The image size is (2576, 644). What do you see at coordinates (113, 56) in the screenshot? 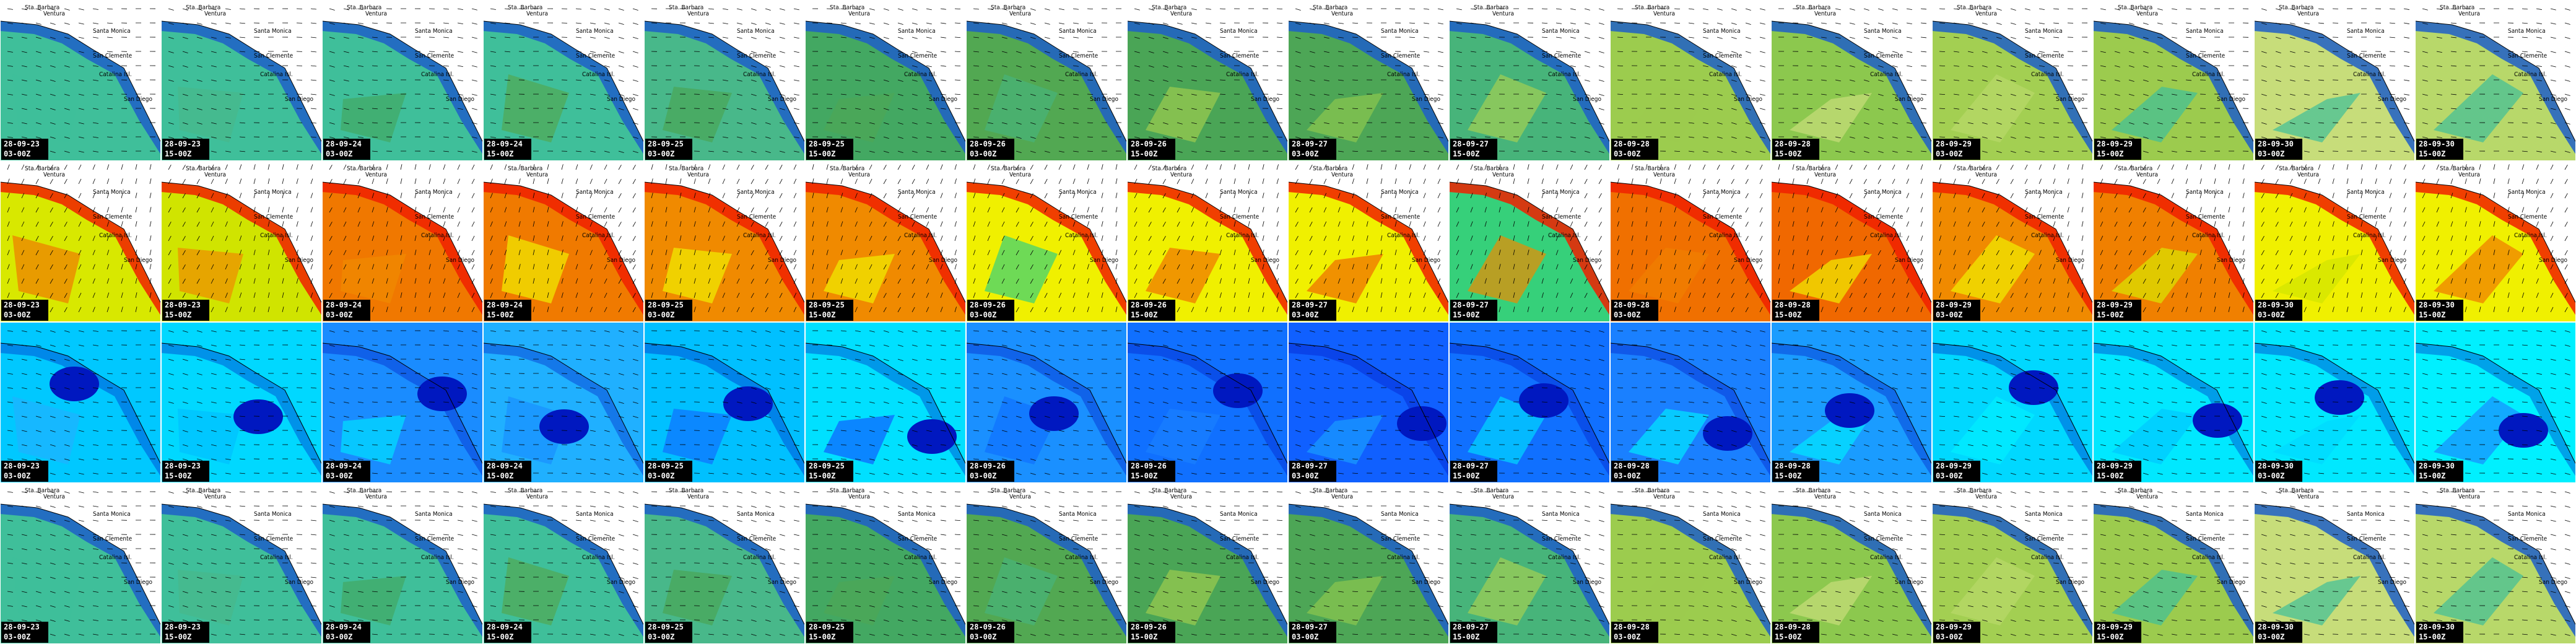
I see `place-label: San Clemente` at bounding box center [113, 56].